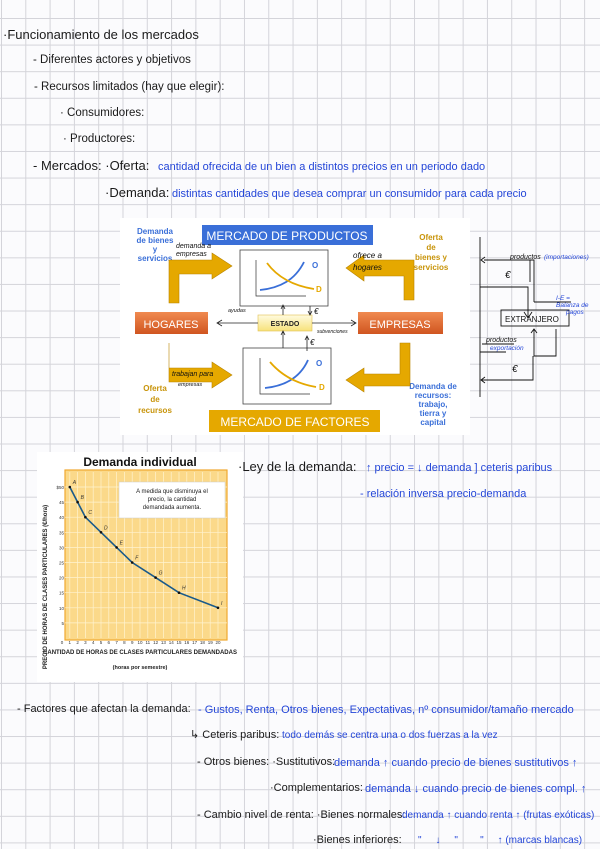 This screenshot has width=600, height=849. What do you see at coordinates (124, 642) in the screenshot?
I see `x-tick-label: 8` at bounding box center [124, 642].